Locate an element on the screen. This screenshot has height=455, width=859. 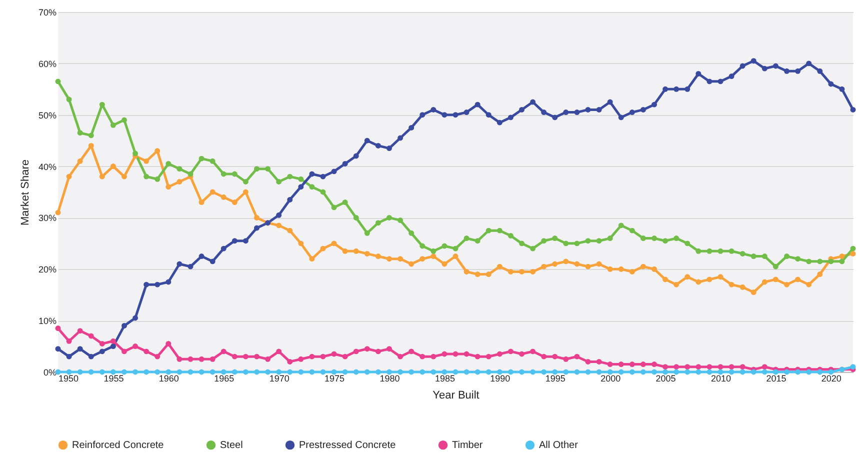
x-tick-label: 1965 is located at coordinates (224, 379).